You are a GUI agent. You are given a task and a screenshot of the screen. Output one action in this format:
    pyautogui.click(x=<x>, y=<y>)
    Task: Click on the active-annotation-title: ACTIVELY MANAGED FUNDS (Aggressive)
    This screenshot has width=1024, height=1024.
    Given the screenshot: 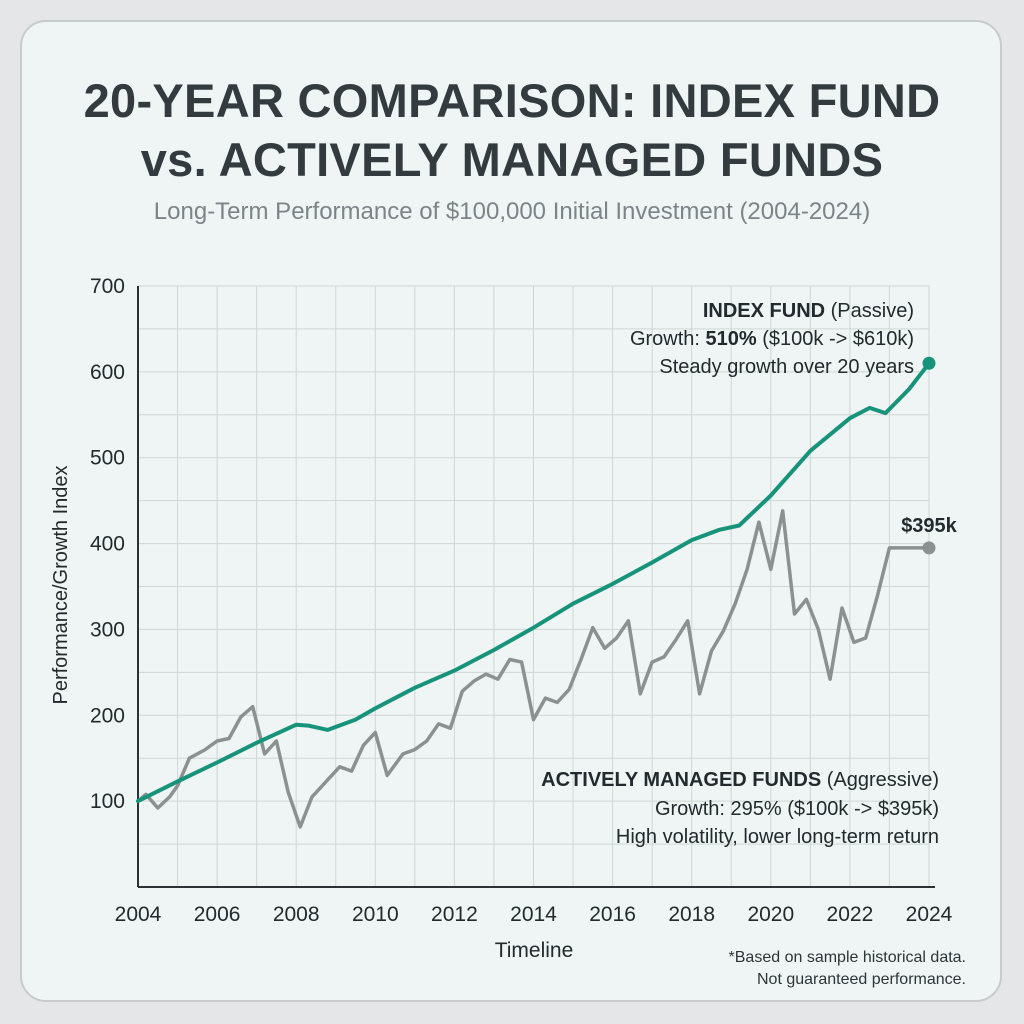 What is the action you would take?
    pyautogui.click(x=740, y=780)
    